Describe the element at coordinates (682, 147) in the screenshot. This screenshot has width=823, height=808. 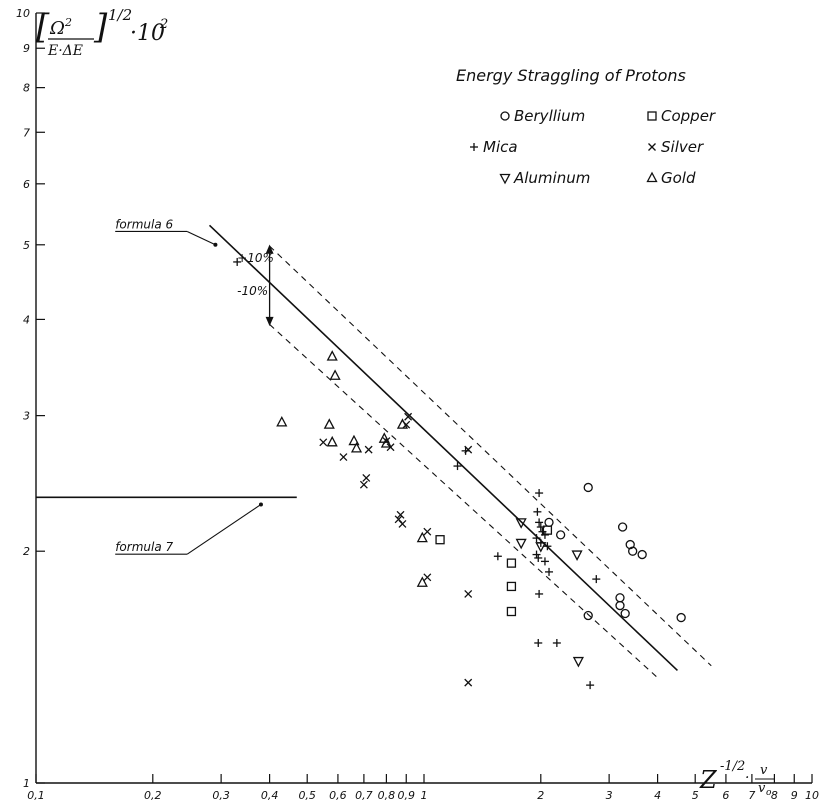
I see `legend-label: Silver` at that location.